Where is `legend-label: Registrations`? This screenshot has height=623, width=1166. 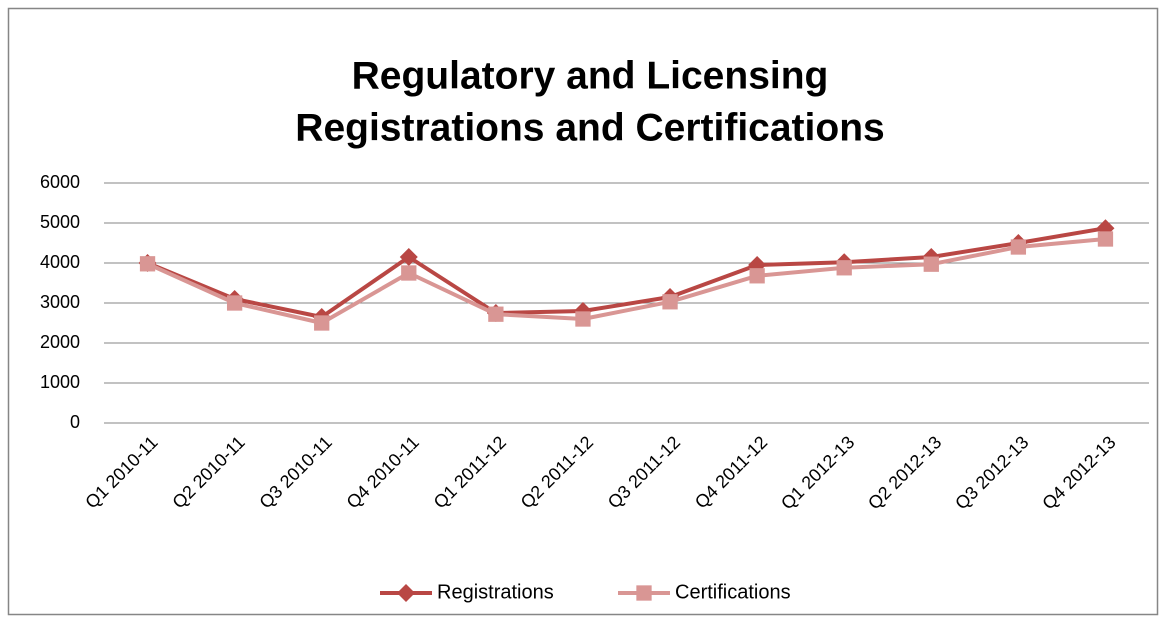
legend-label: Registrations is located at coordinates (495, 592).